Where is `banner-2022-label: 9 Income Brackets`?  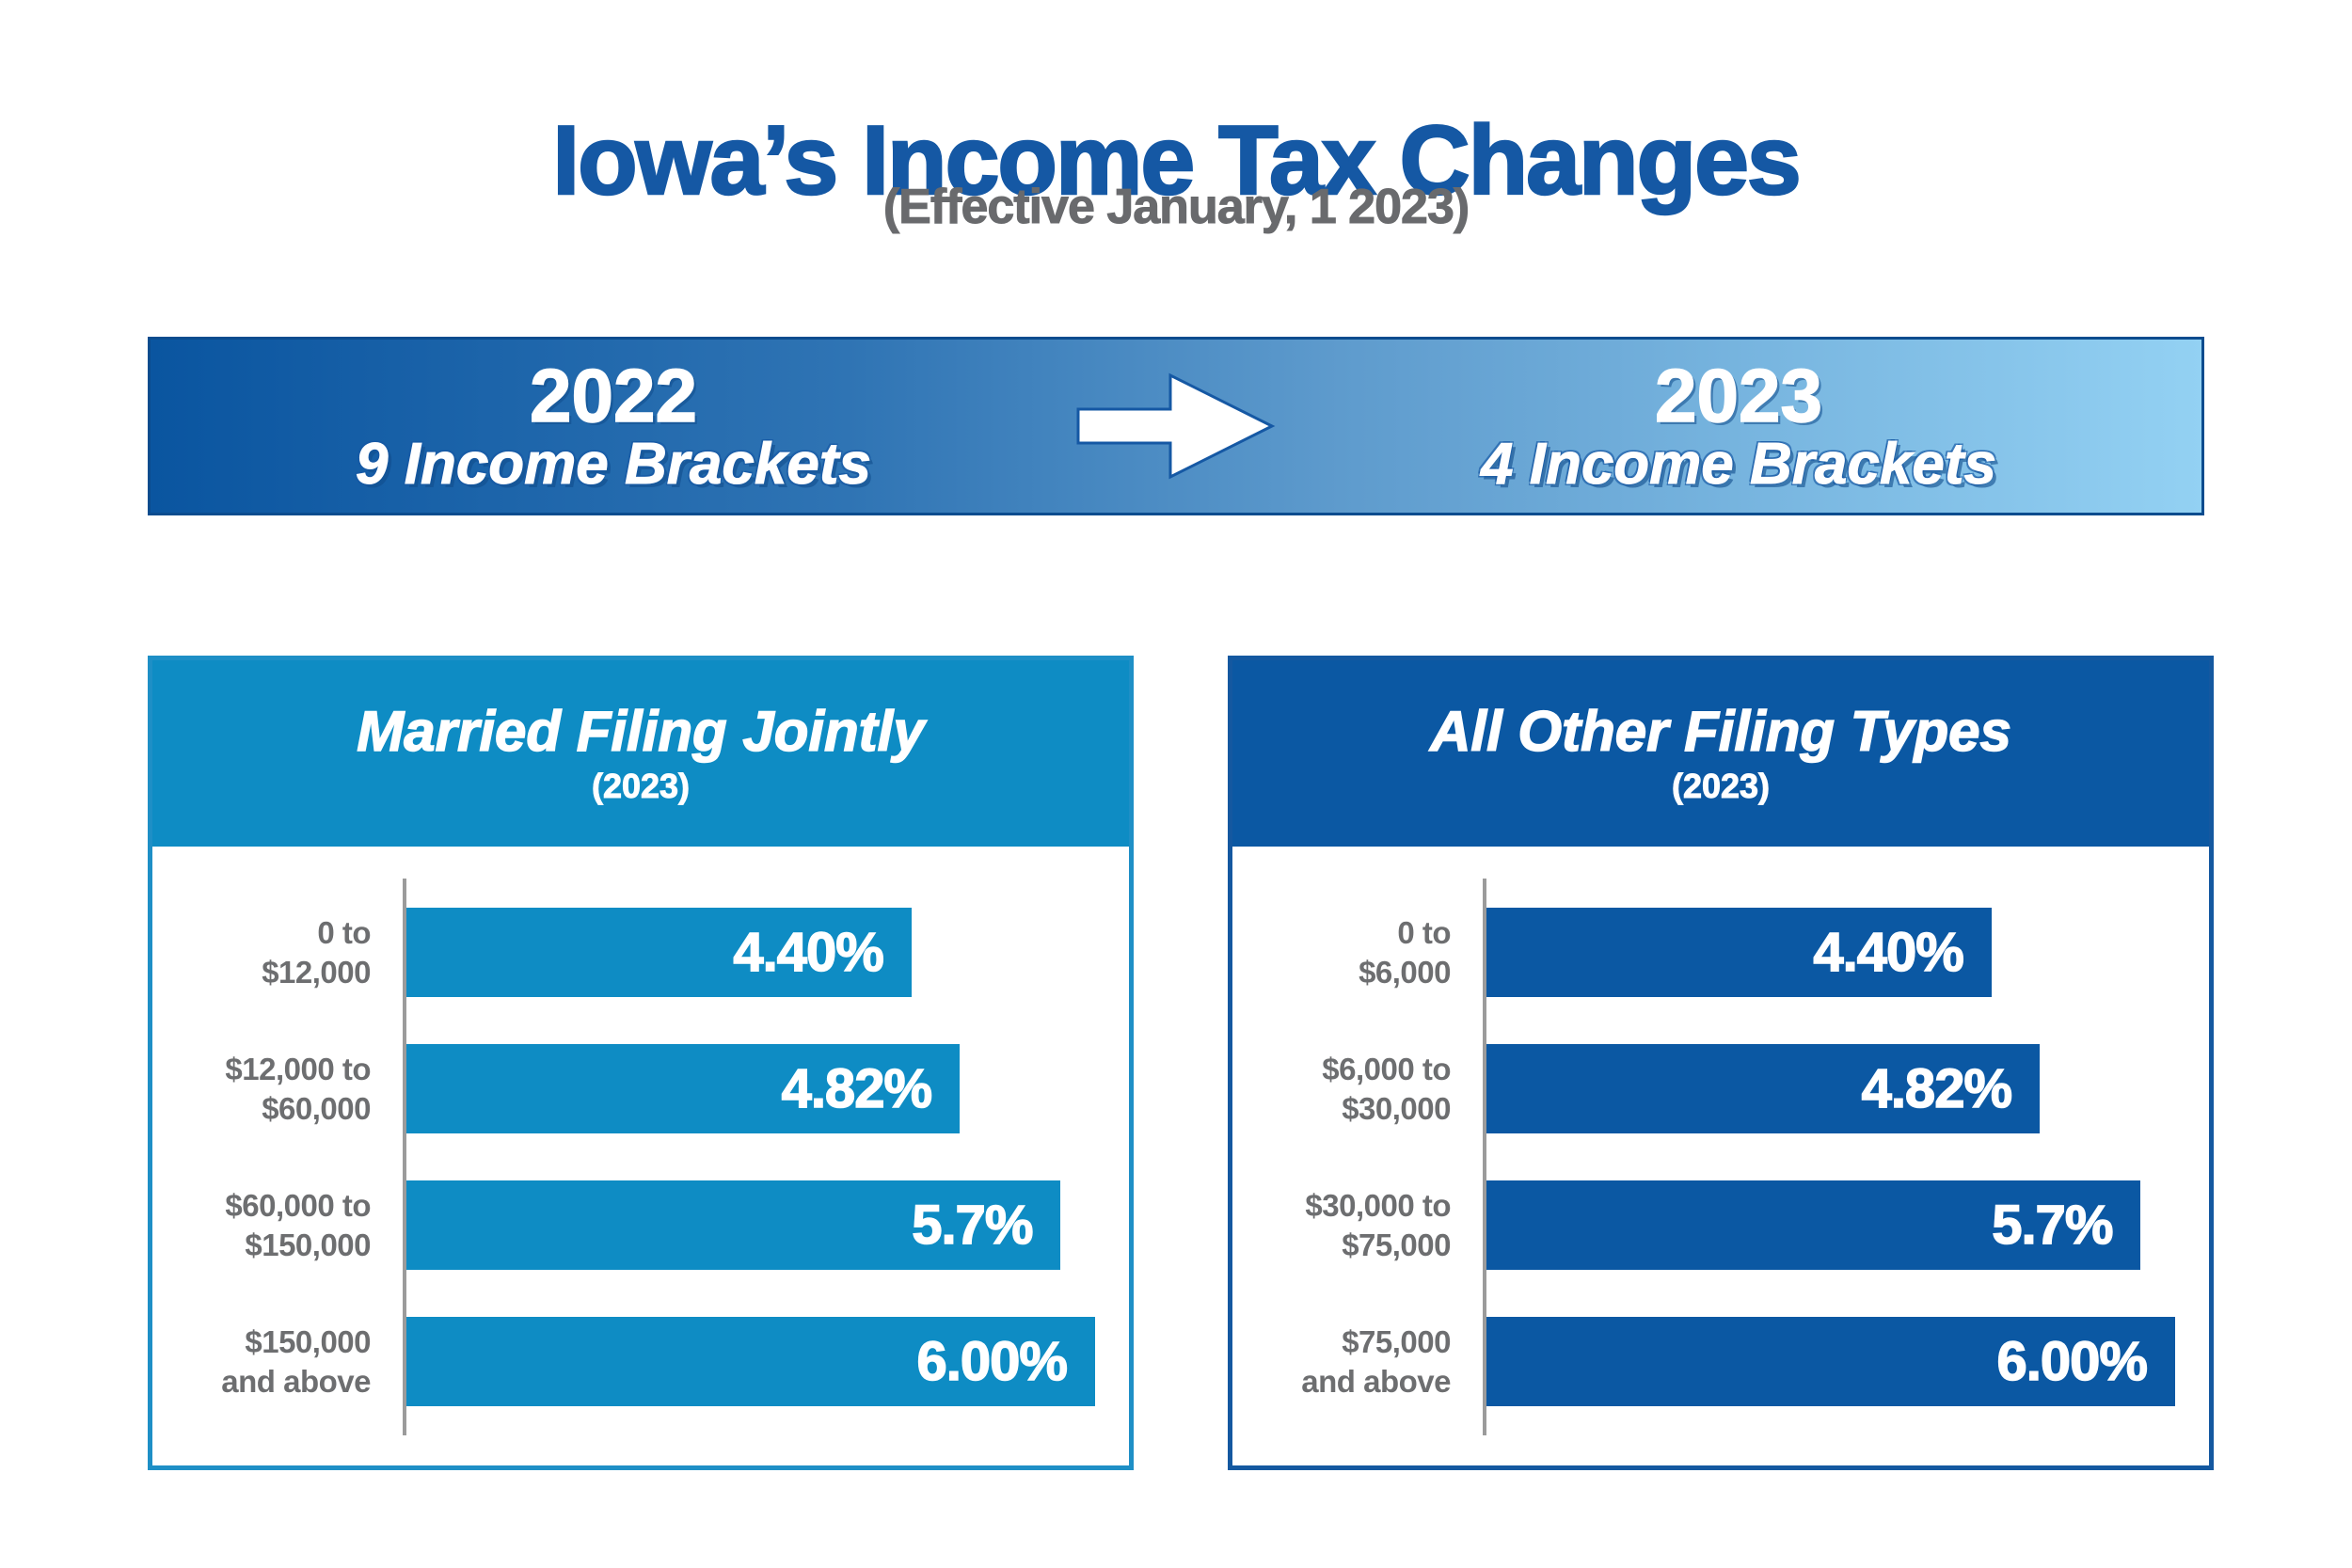
banner-2022-label: 9 Income Brackets is located at coordinates (614, 465).